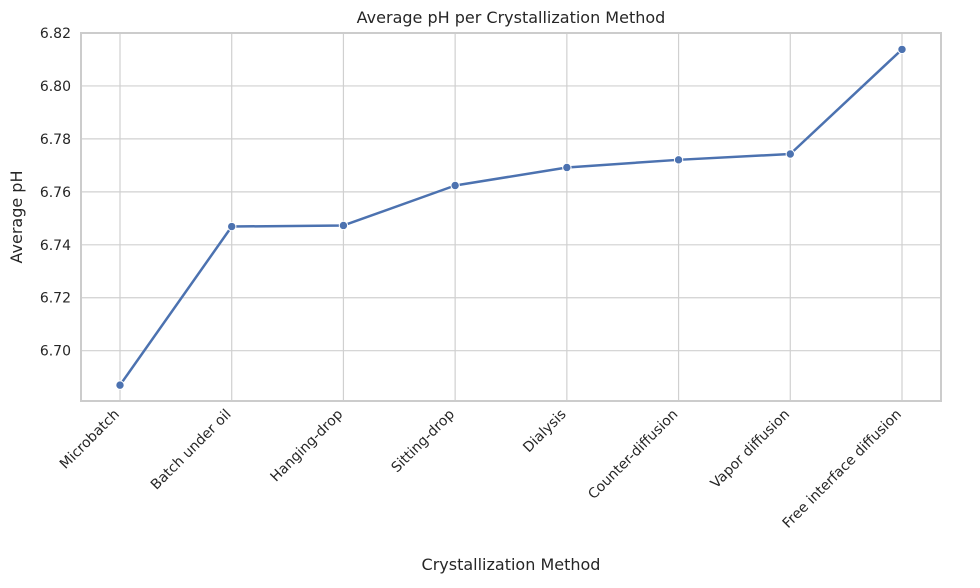  What do you see at coordinates (16, 217) in the screenshot?
I see `y-axis-label: Average pH` at bounding box center [16, 217].